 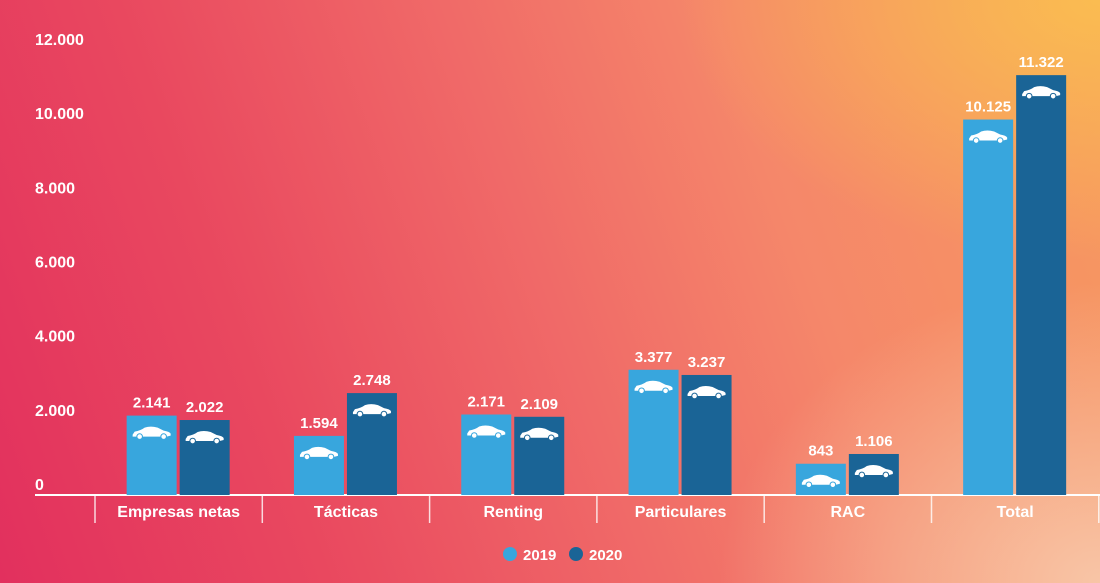 What do you see at coordinates (1041, 285) in the screenshot?
I see `bar-2020` at bounding box center [1041, 285].